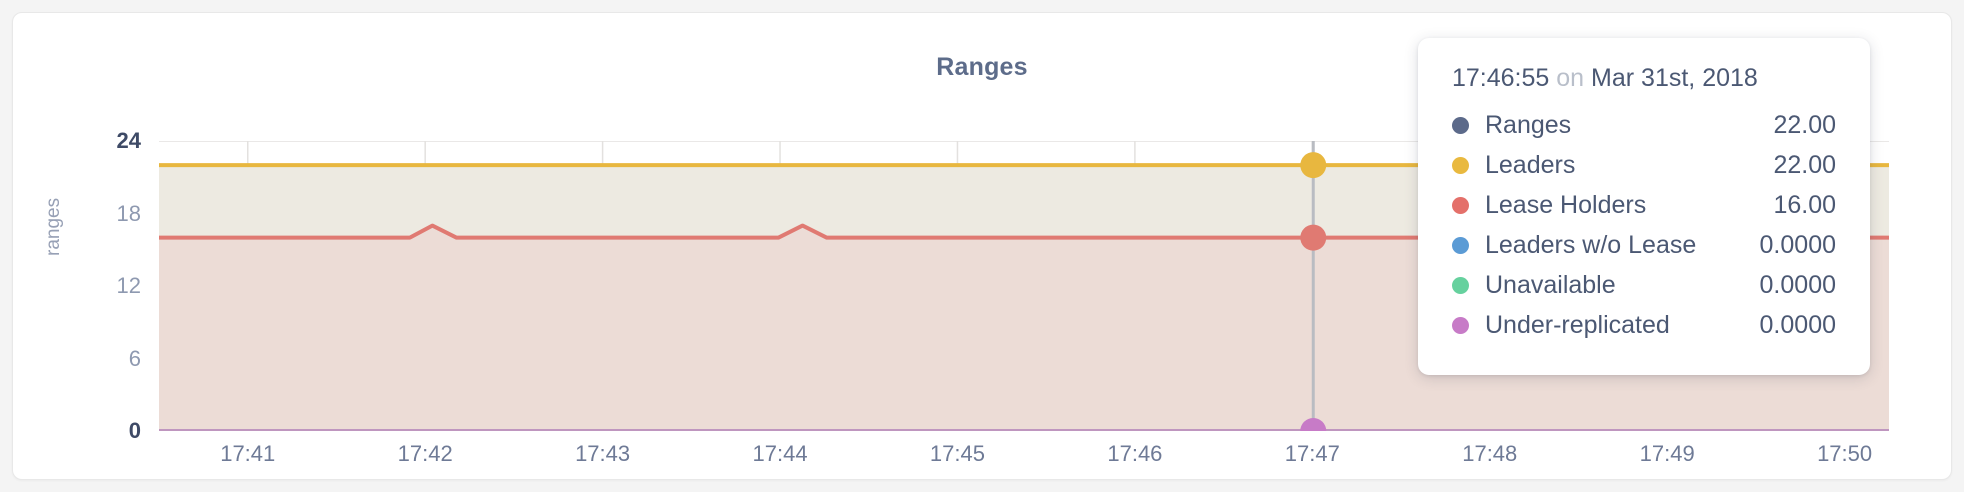 The height and width of the screenshot is (492, 1964). Describe the element at coordinates (1644, 285) in the screenshot. I see `tooltip-row: Unavailable 0.0000` at that location.